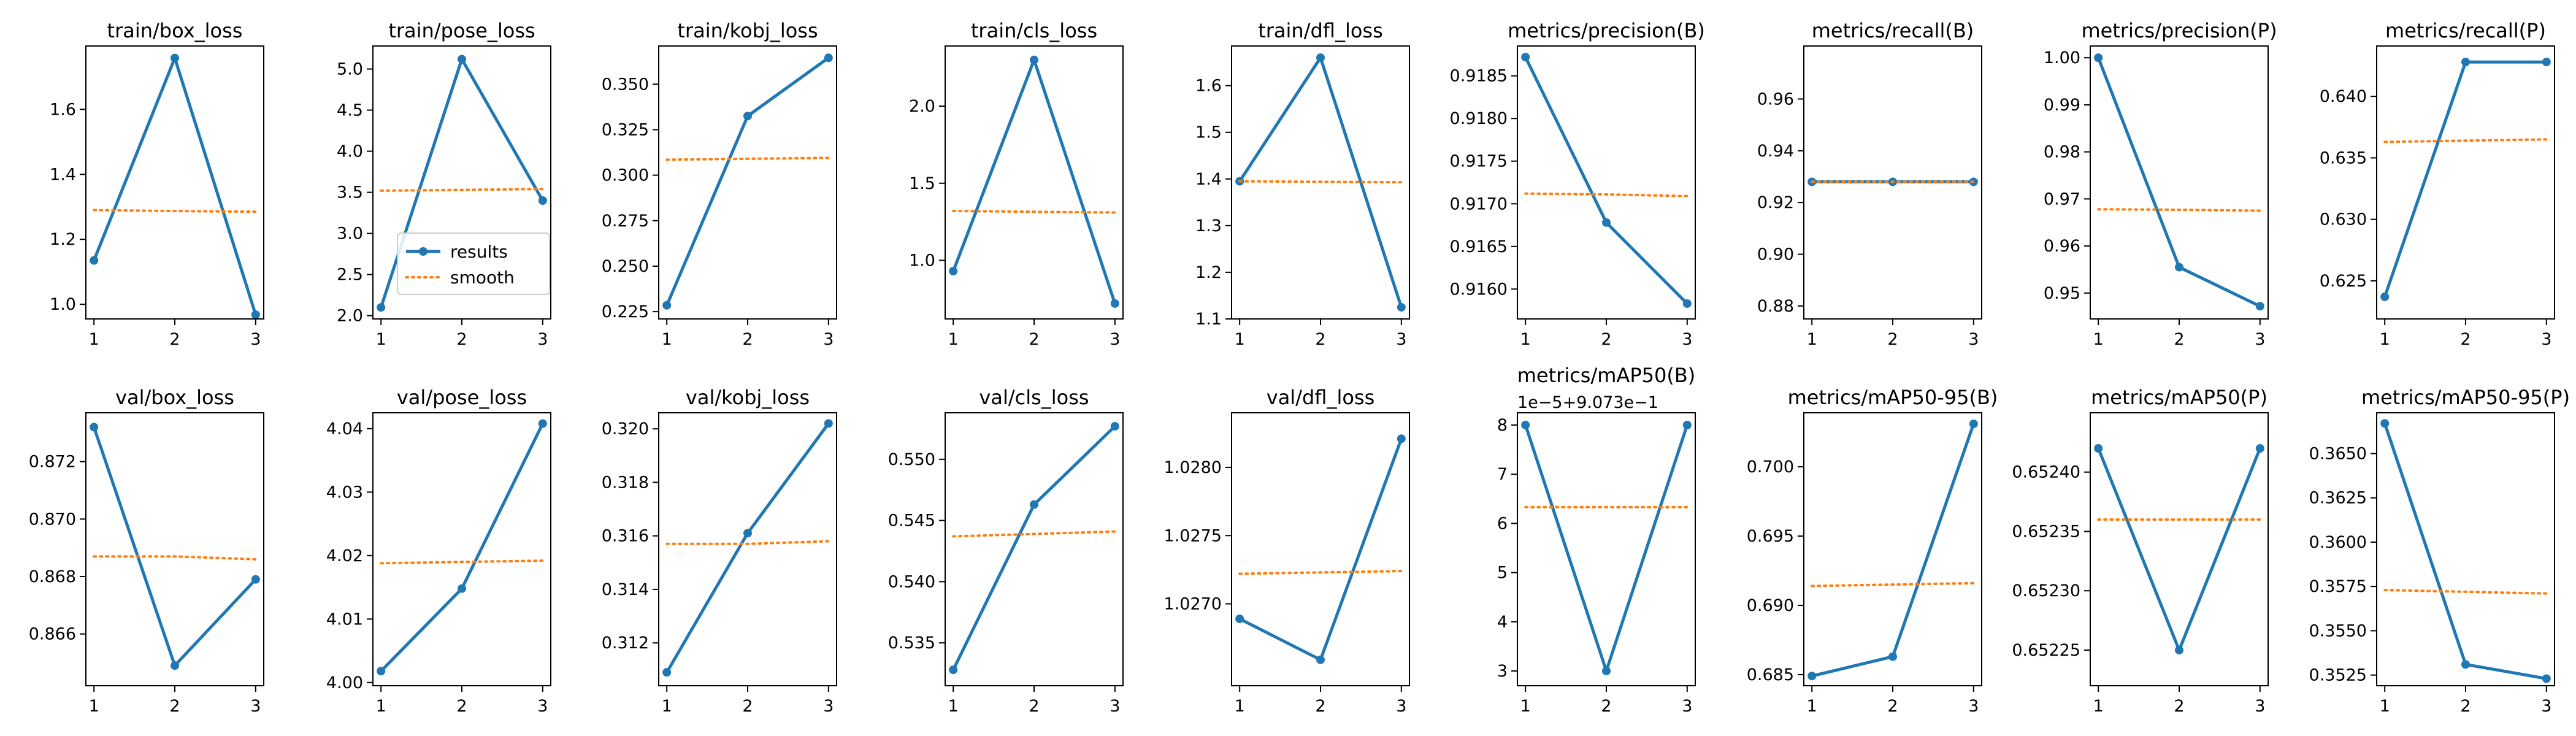 This screenshot has width=2576, height=736. What do you see at coordinates (2062, 57) in the screenshot?
I see `y-tick-label: 1.00` at bounding box center [2062, 57].